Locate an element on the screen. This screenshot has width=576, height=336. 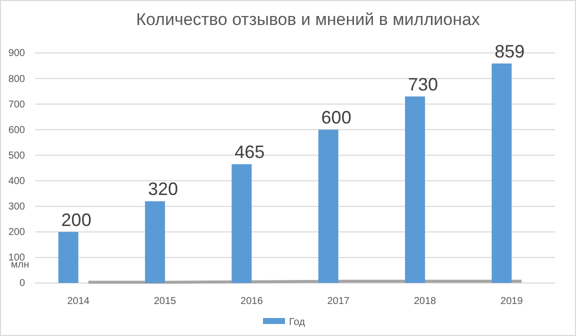
x-tick-label: 2014 is located at coordinates (78, 302).